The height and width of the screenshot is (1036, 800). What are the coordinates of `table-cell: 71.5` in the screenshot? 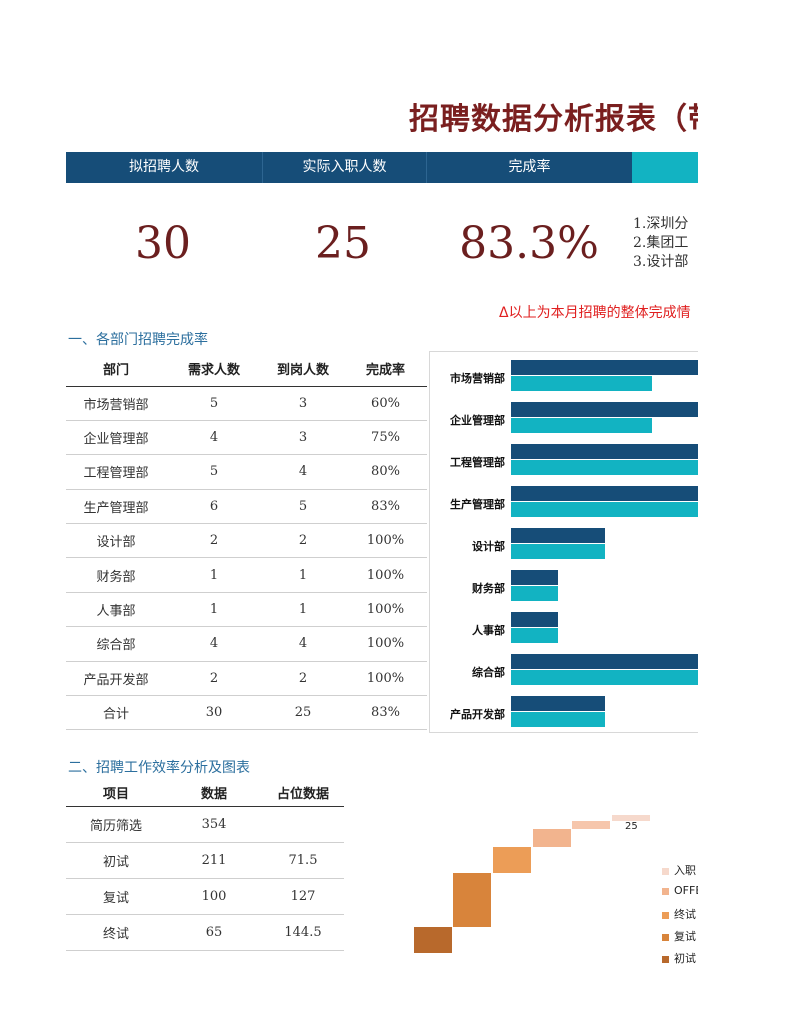 It's located at (303, 860).